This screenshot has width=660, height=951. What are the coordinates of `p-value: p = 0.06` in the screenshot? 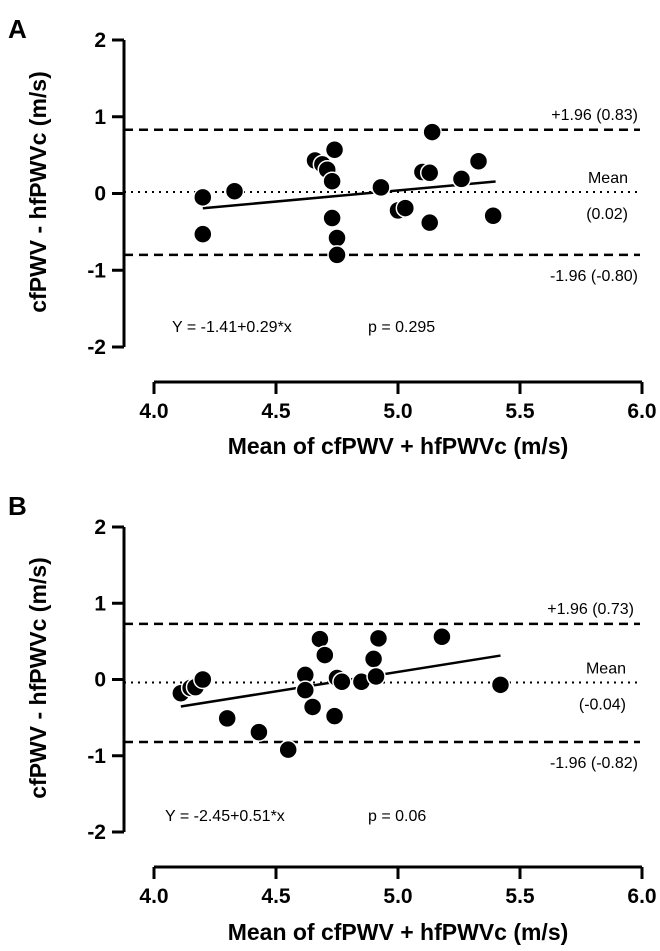 It's located at (397, 816).